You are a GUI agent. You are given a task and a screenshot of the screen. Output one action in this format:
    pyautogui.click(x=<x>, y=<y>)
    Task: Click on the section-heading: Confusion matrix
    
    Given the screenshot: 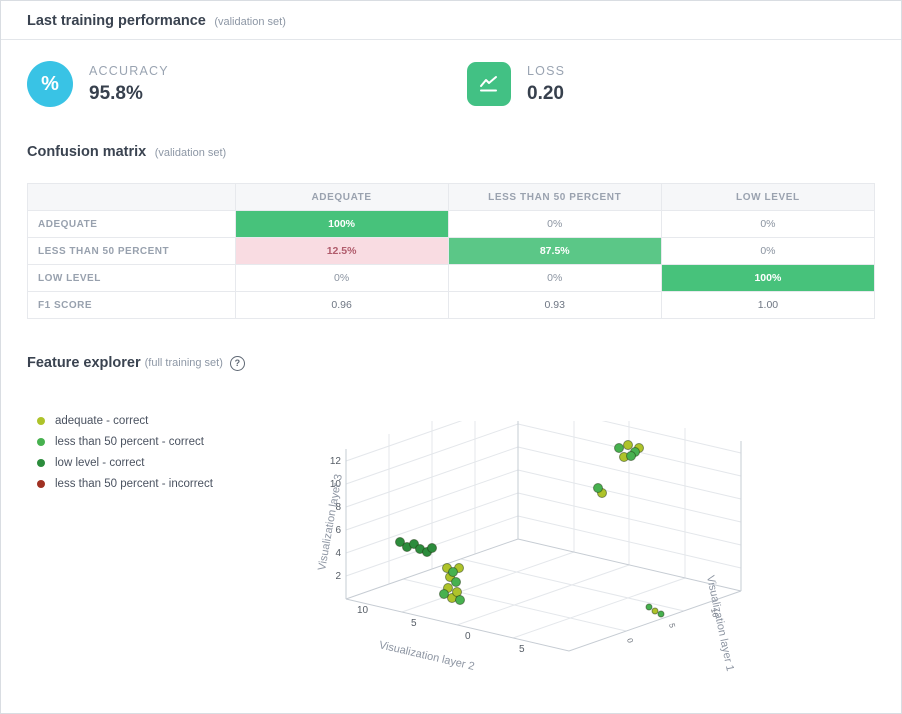 What is the action you would take?
    pyautogui.click(x=87, y=152)
    